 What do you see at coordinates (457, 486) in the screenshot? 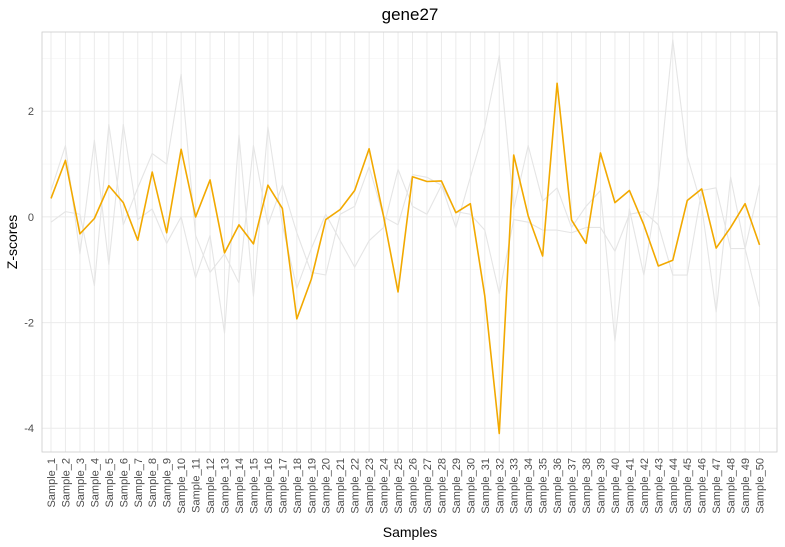
I see `x-tick-label: Sample_29` at bounding box center [457, 486].